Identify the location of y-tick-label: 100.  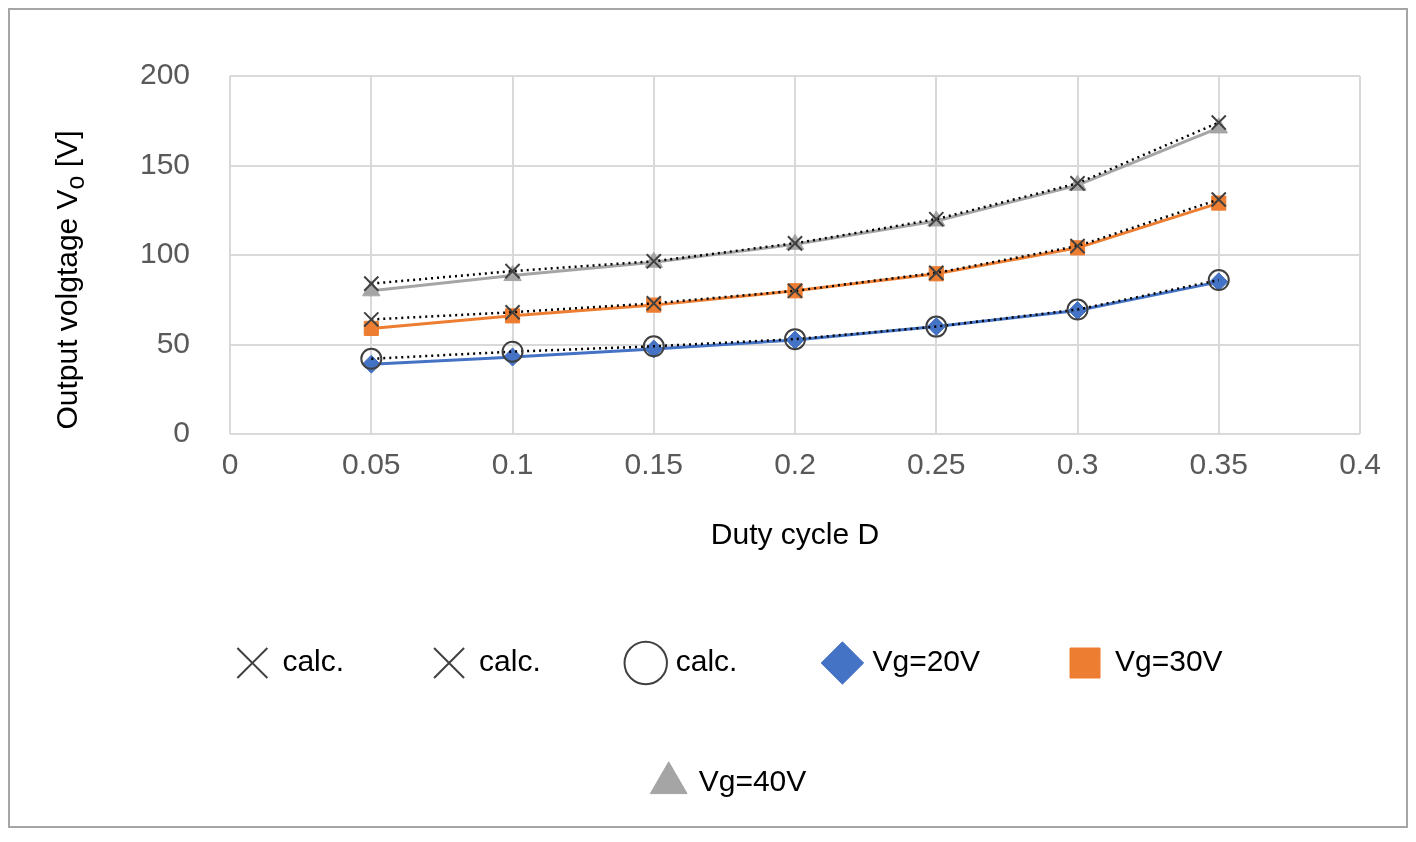
(165, 253).